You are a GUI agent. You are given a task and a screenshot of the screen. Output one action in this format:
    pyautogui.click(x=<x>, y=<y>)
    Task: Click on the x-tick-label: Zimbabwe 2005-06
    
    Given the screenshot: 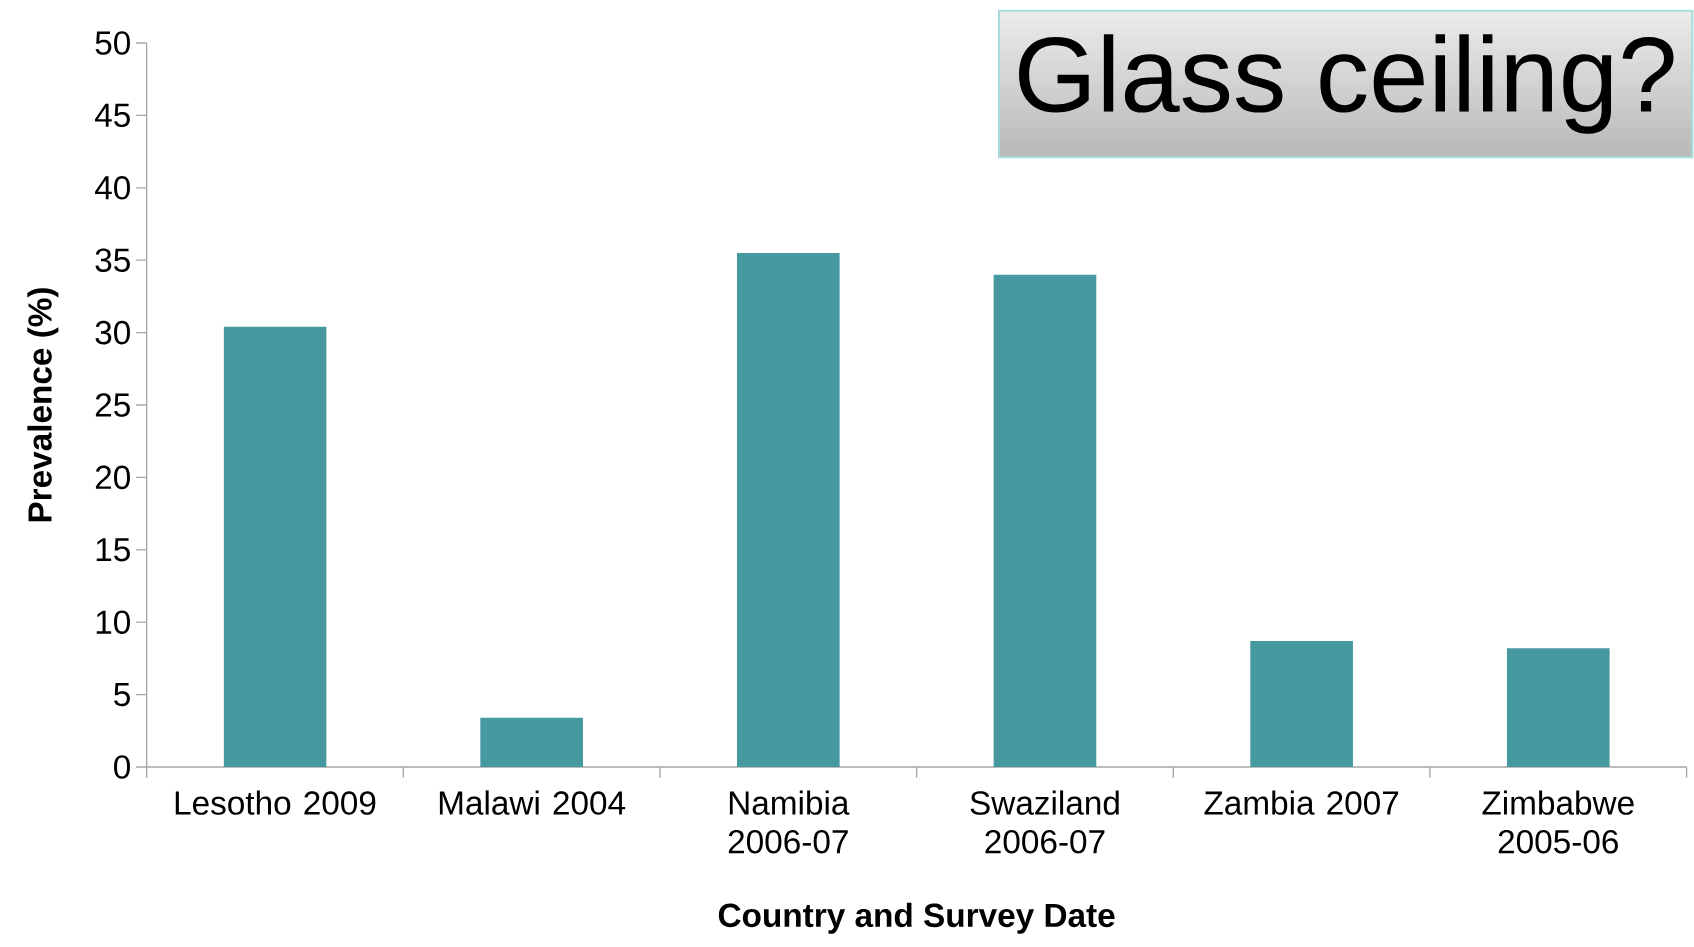 What is the action you would take?
    pyautogui.click(x=1558, y=822)
    